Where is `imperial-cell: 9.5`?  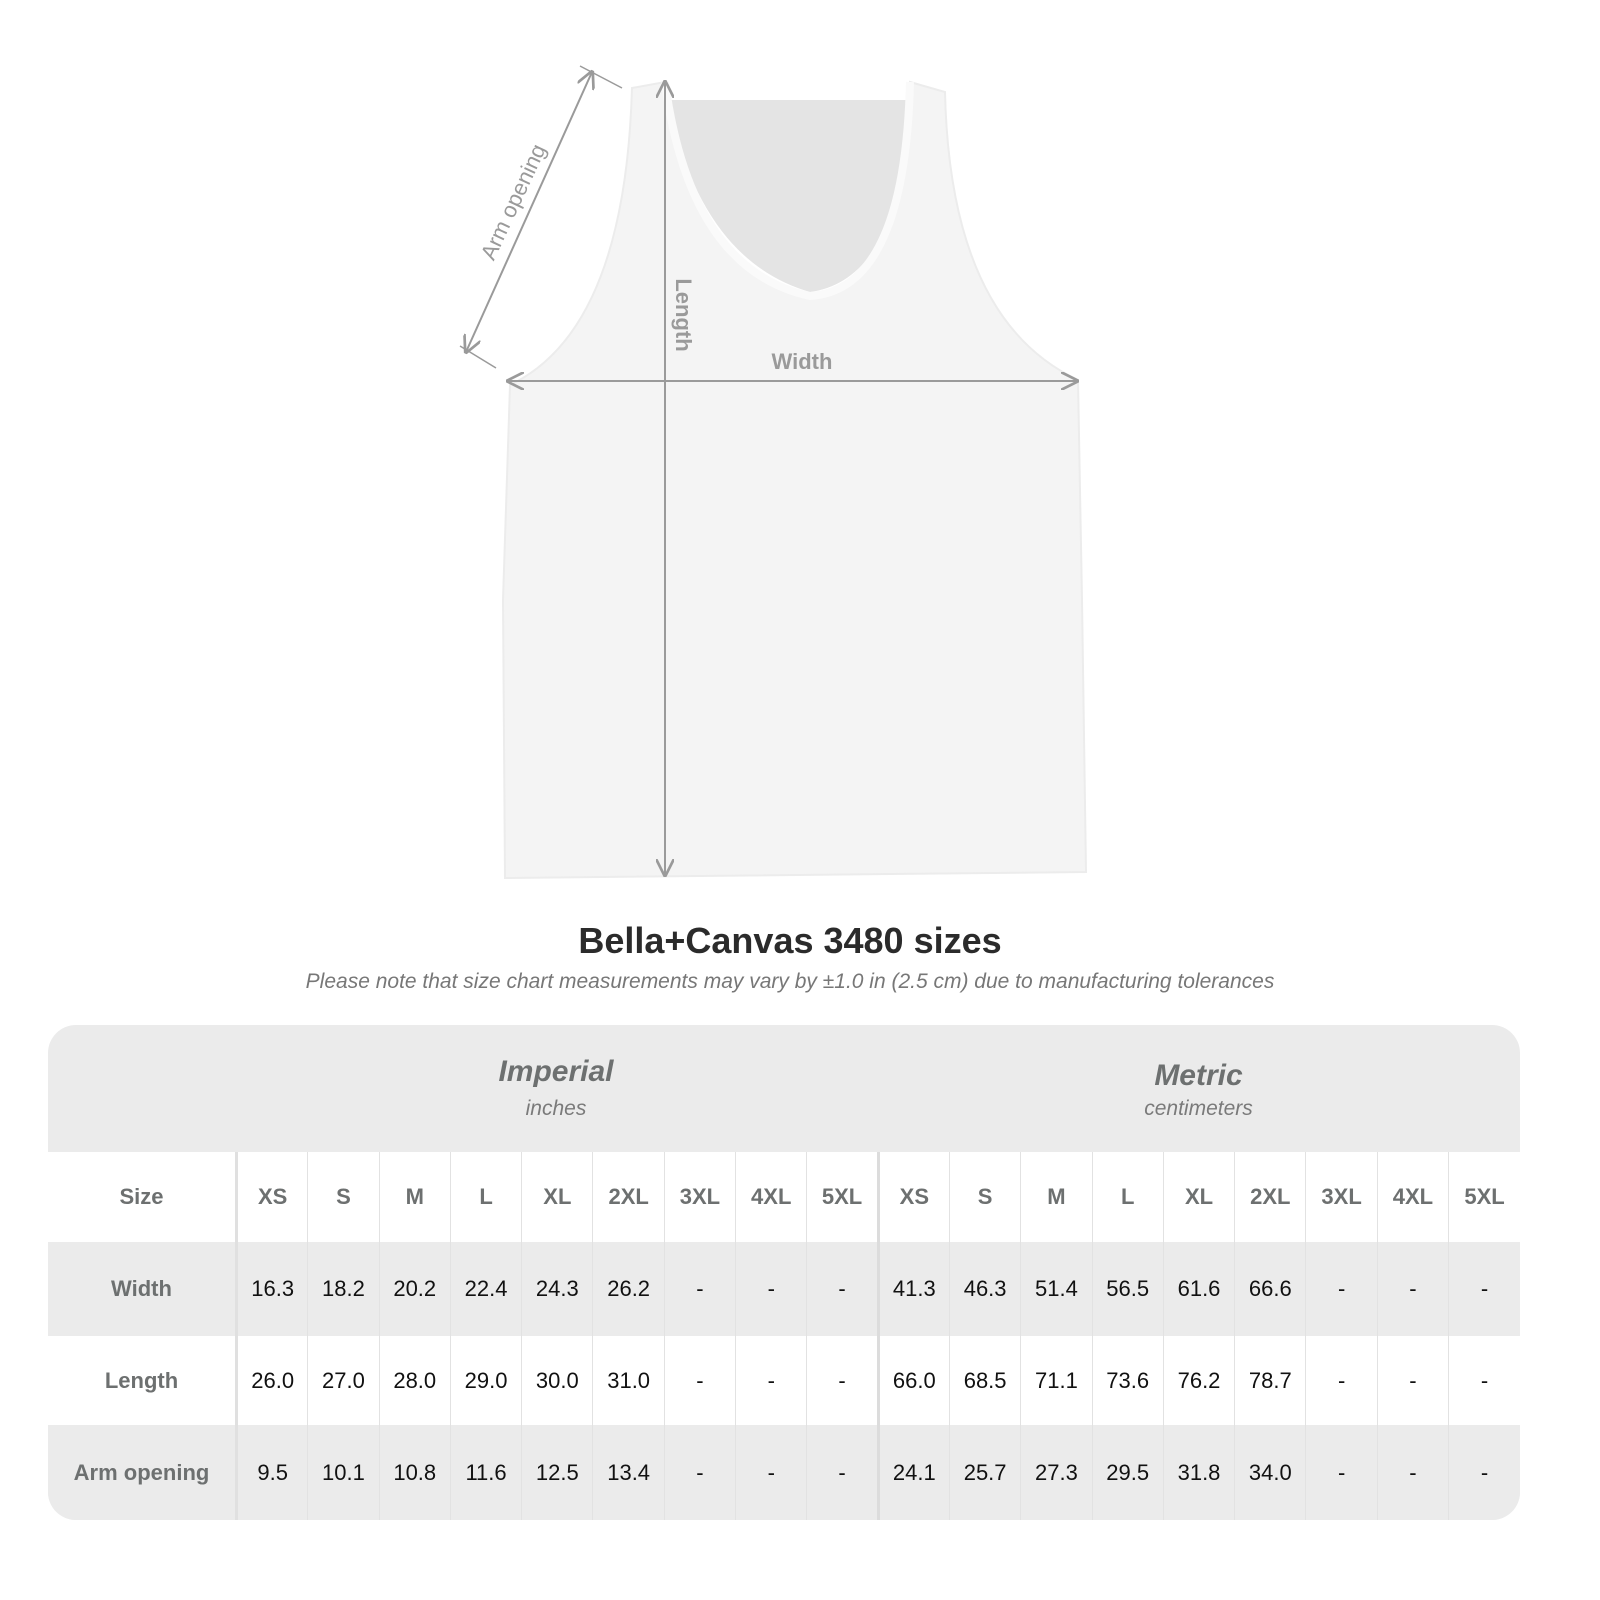
imperial-cell: 9.5 is located at coordinates (271, 1472).